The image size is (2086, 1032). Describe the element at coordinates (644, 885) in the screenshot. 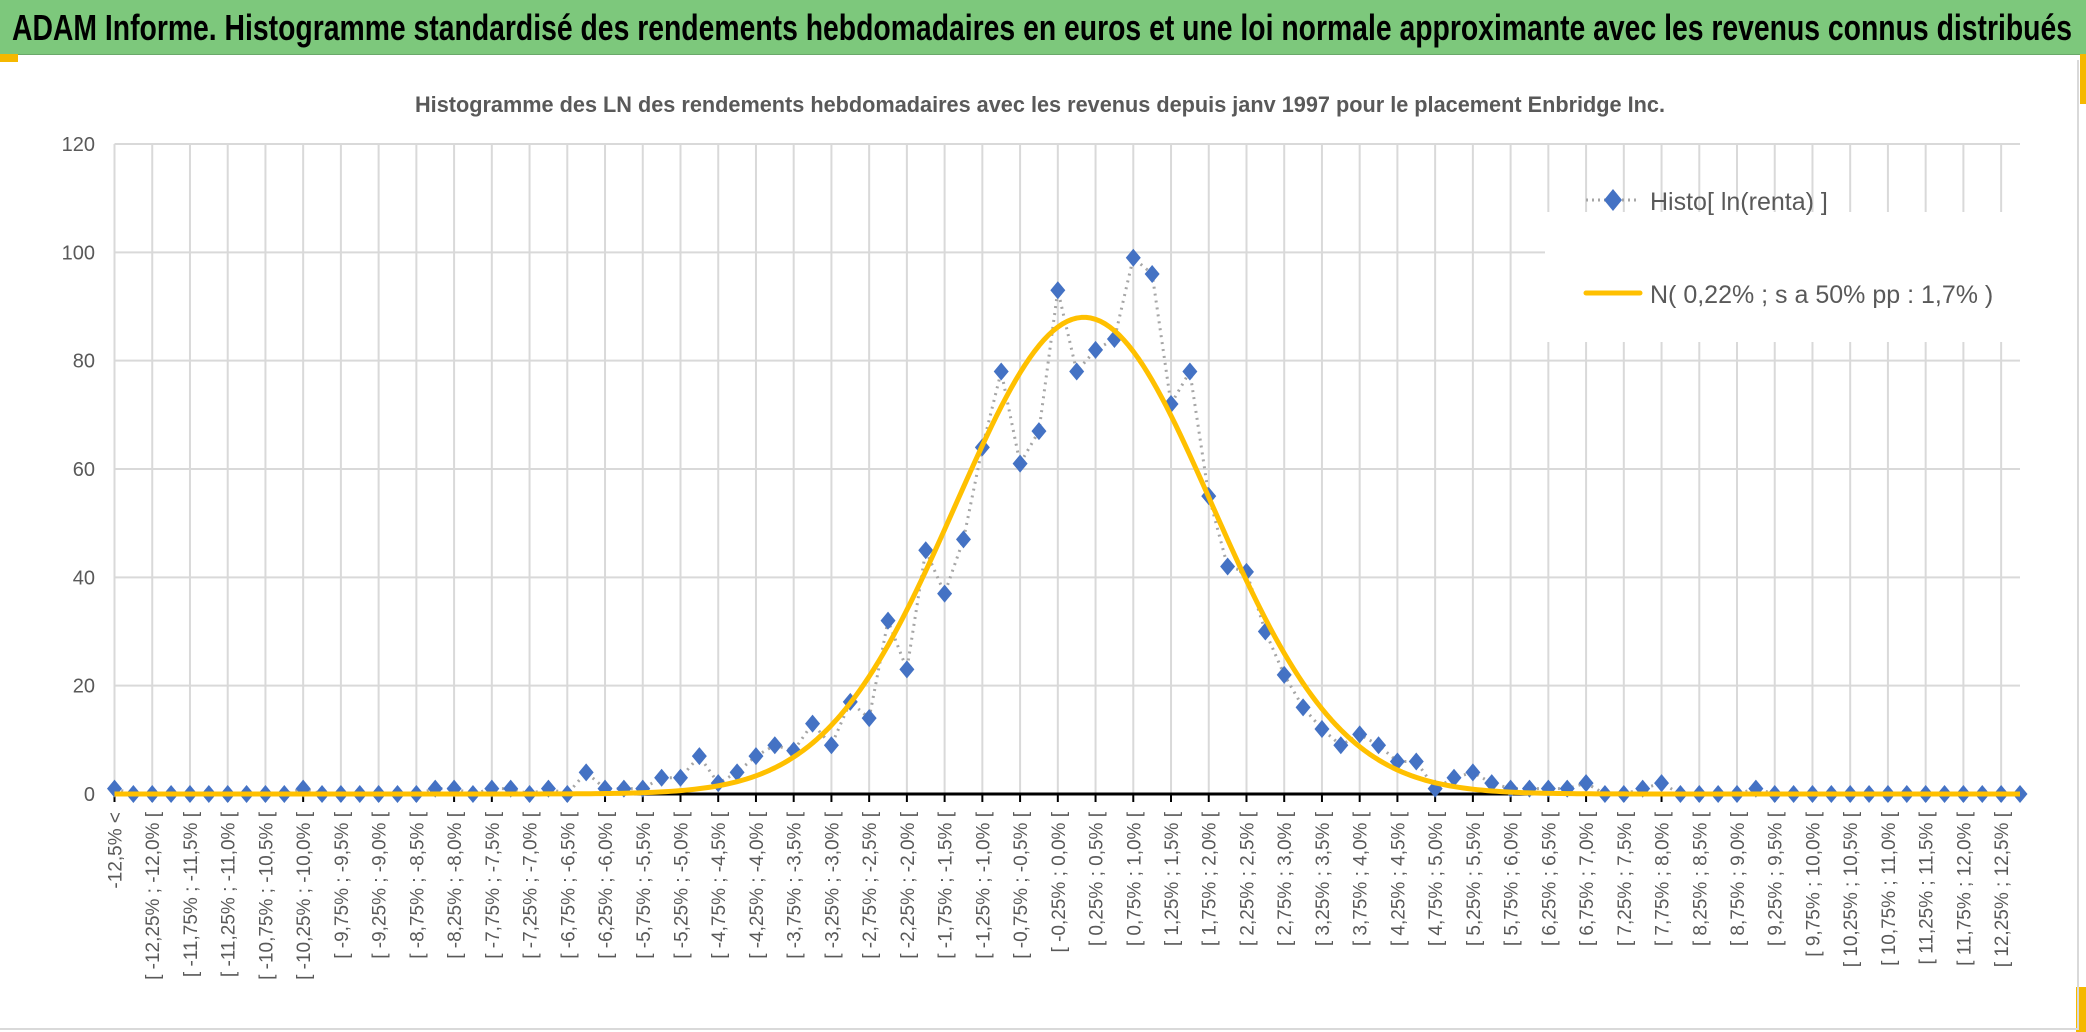

I see `x-tick-label: [ -5,75% ; -5,5% [` at that location.